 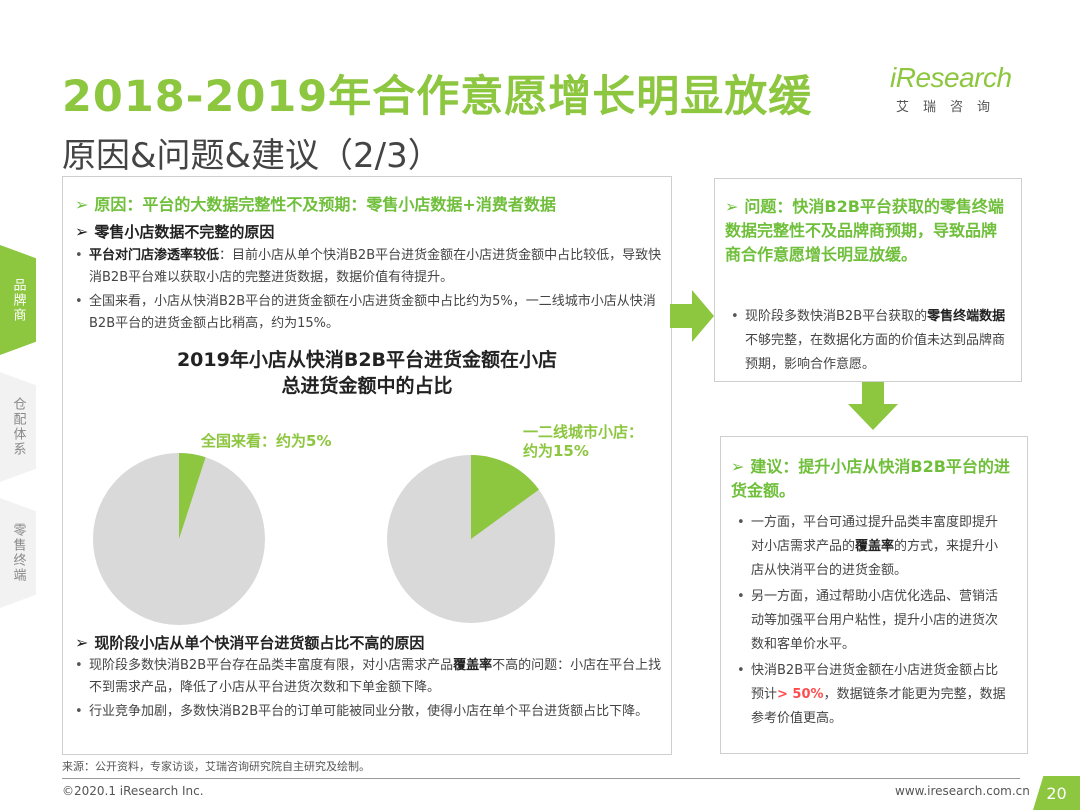 I want to click on suggestion-heading-text: 建议：提升小店从快消B2B平台的进货金额。, so click(x=870, y=478).